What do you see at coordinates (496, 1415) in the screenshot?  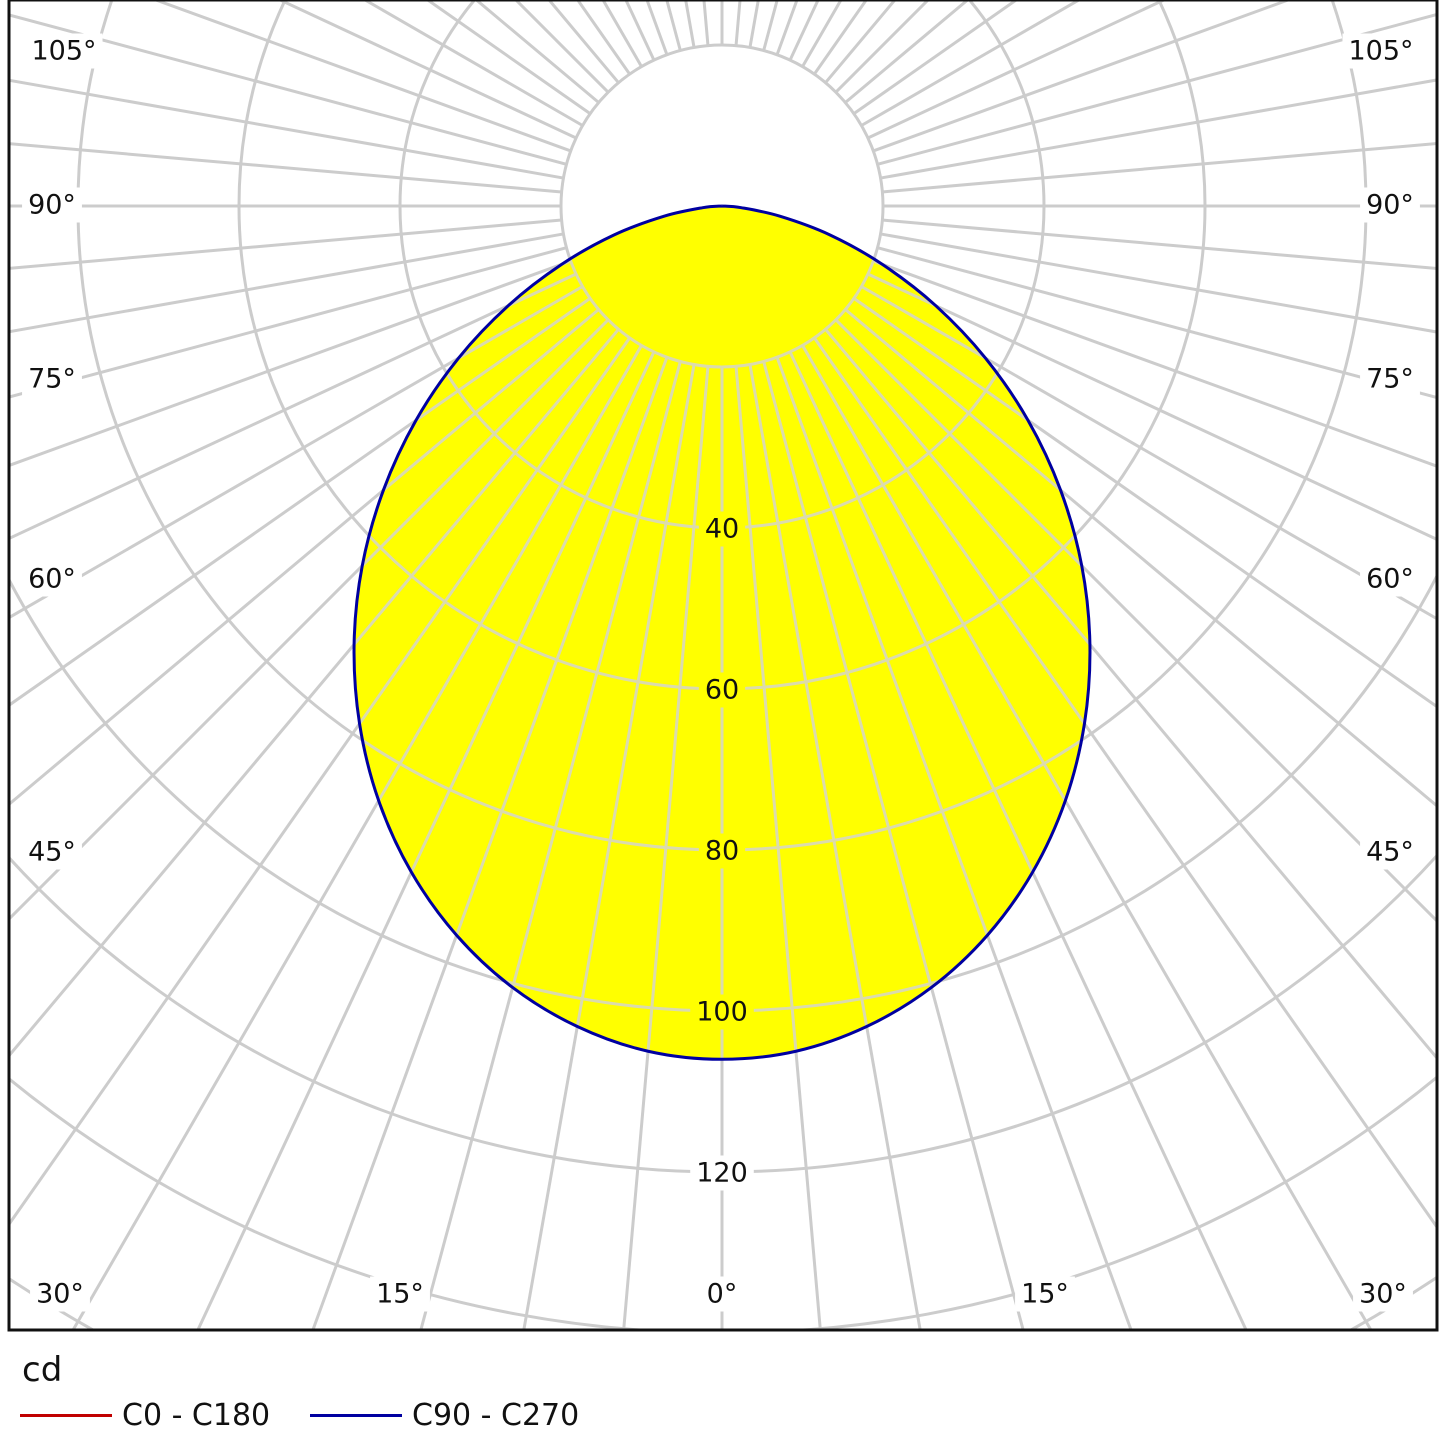 I see `legend-label: C90 - C270` at bounding box center [496, 1415].